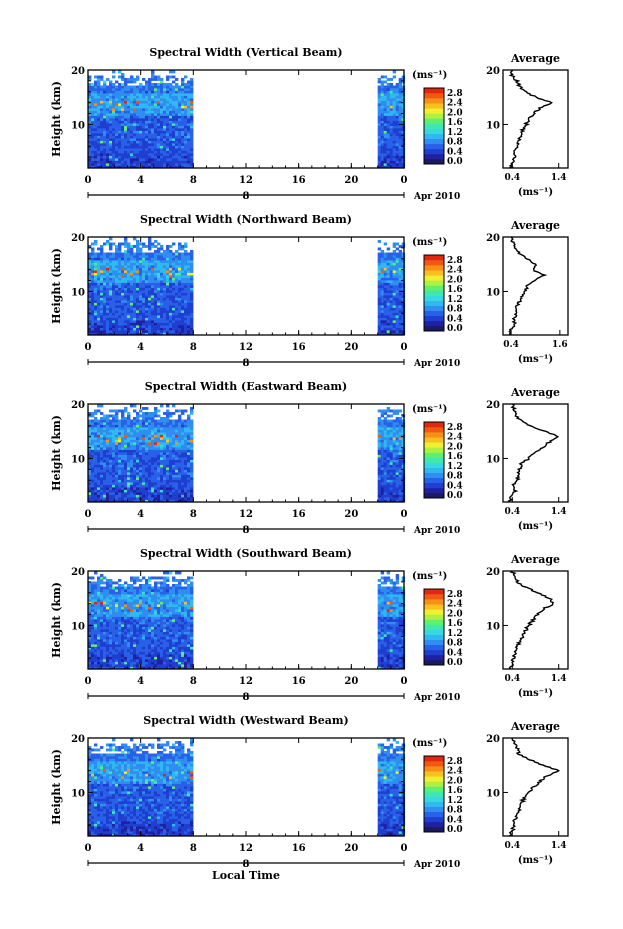  Describe the element at coordinates (247, 453) in the screenshot. I see `heatmap-cells` at that location.